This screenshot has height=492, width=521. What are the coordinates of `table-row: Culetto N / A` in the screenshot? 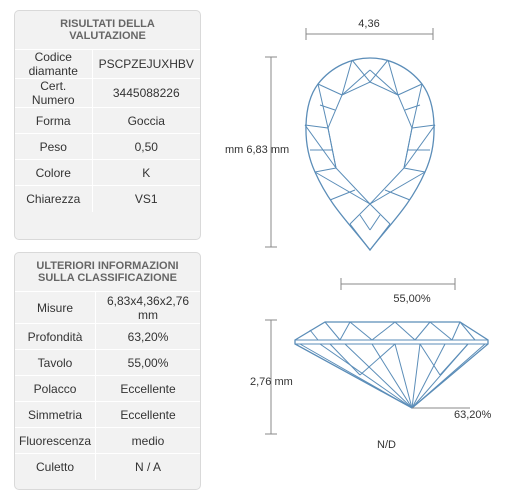 It's located at (107, 466).